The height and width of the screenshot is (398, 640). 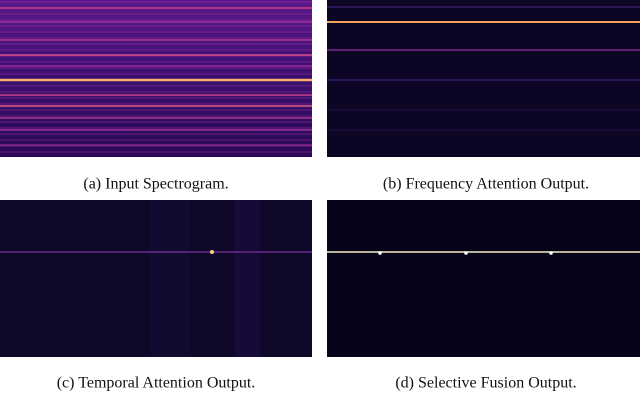 I want to click on caption-b: (b) Frequency Attention Output., so click(x=486, y=184).